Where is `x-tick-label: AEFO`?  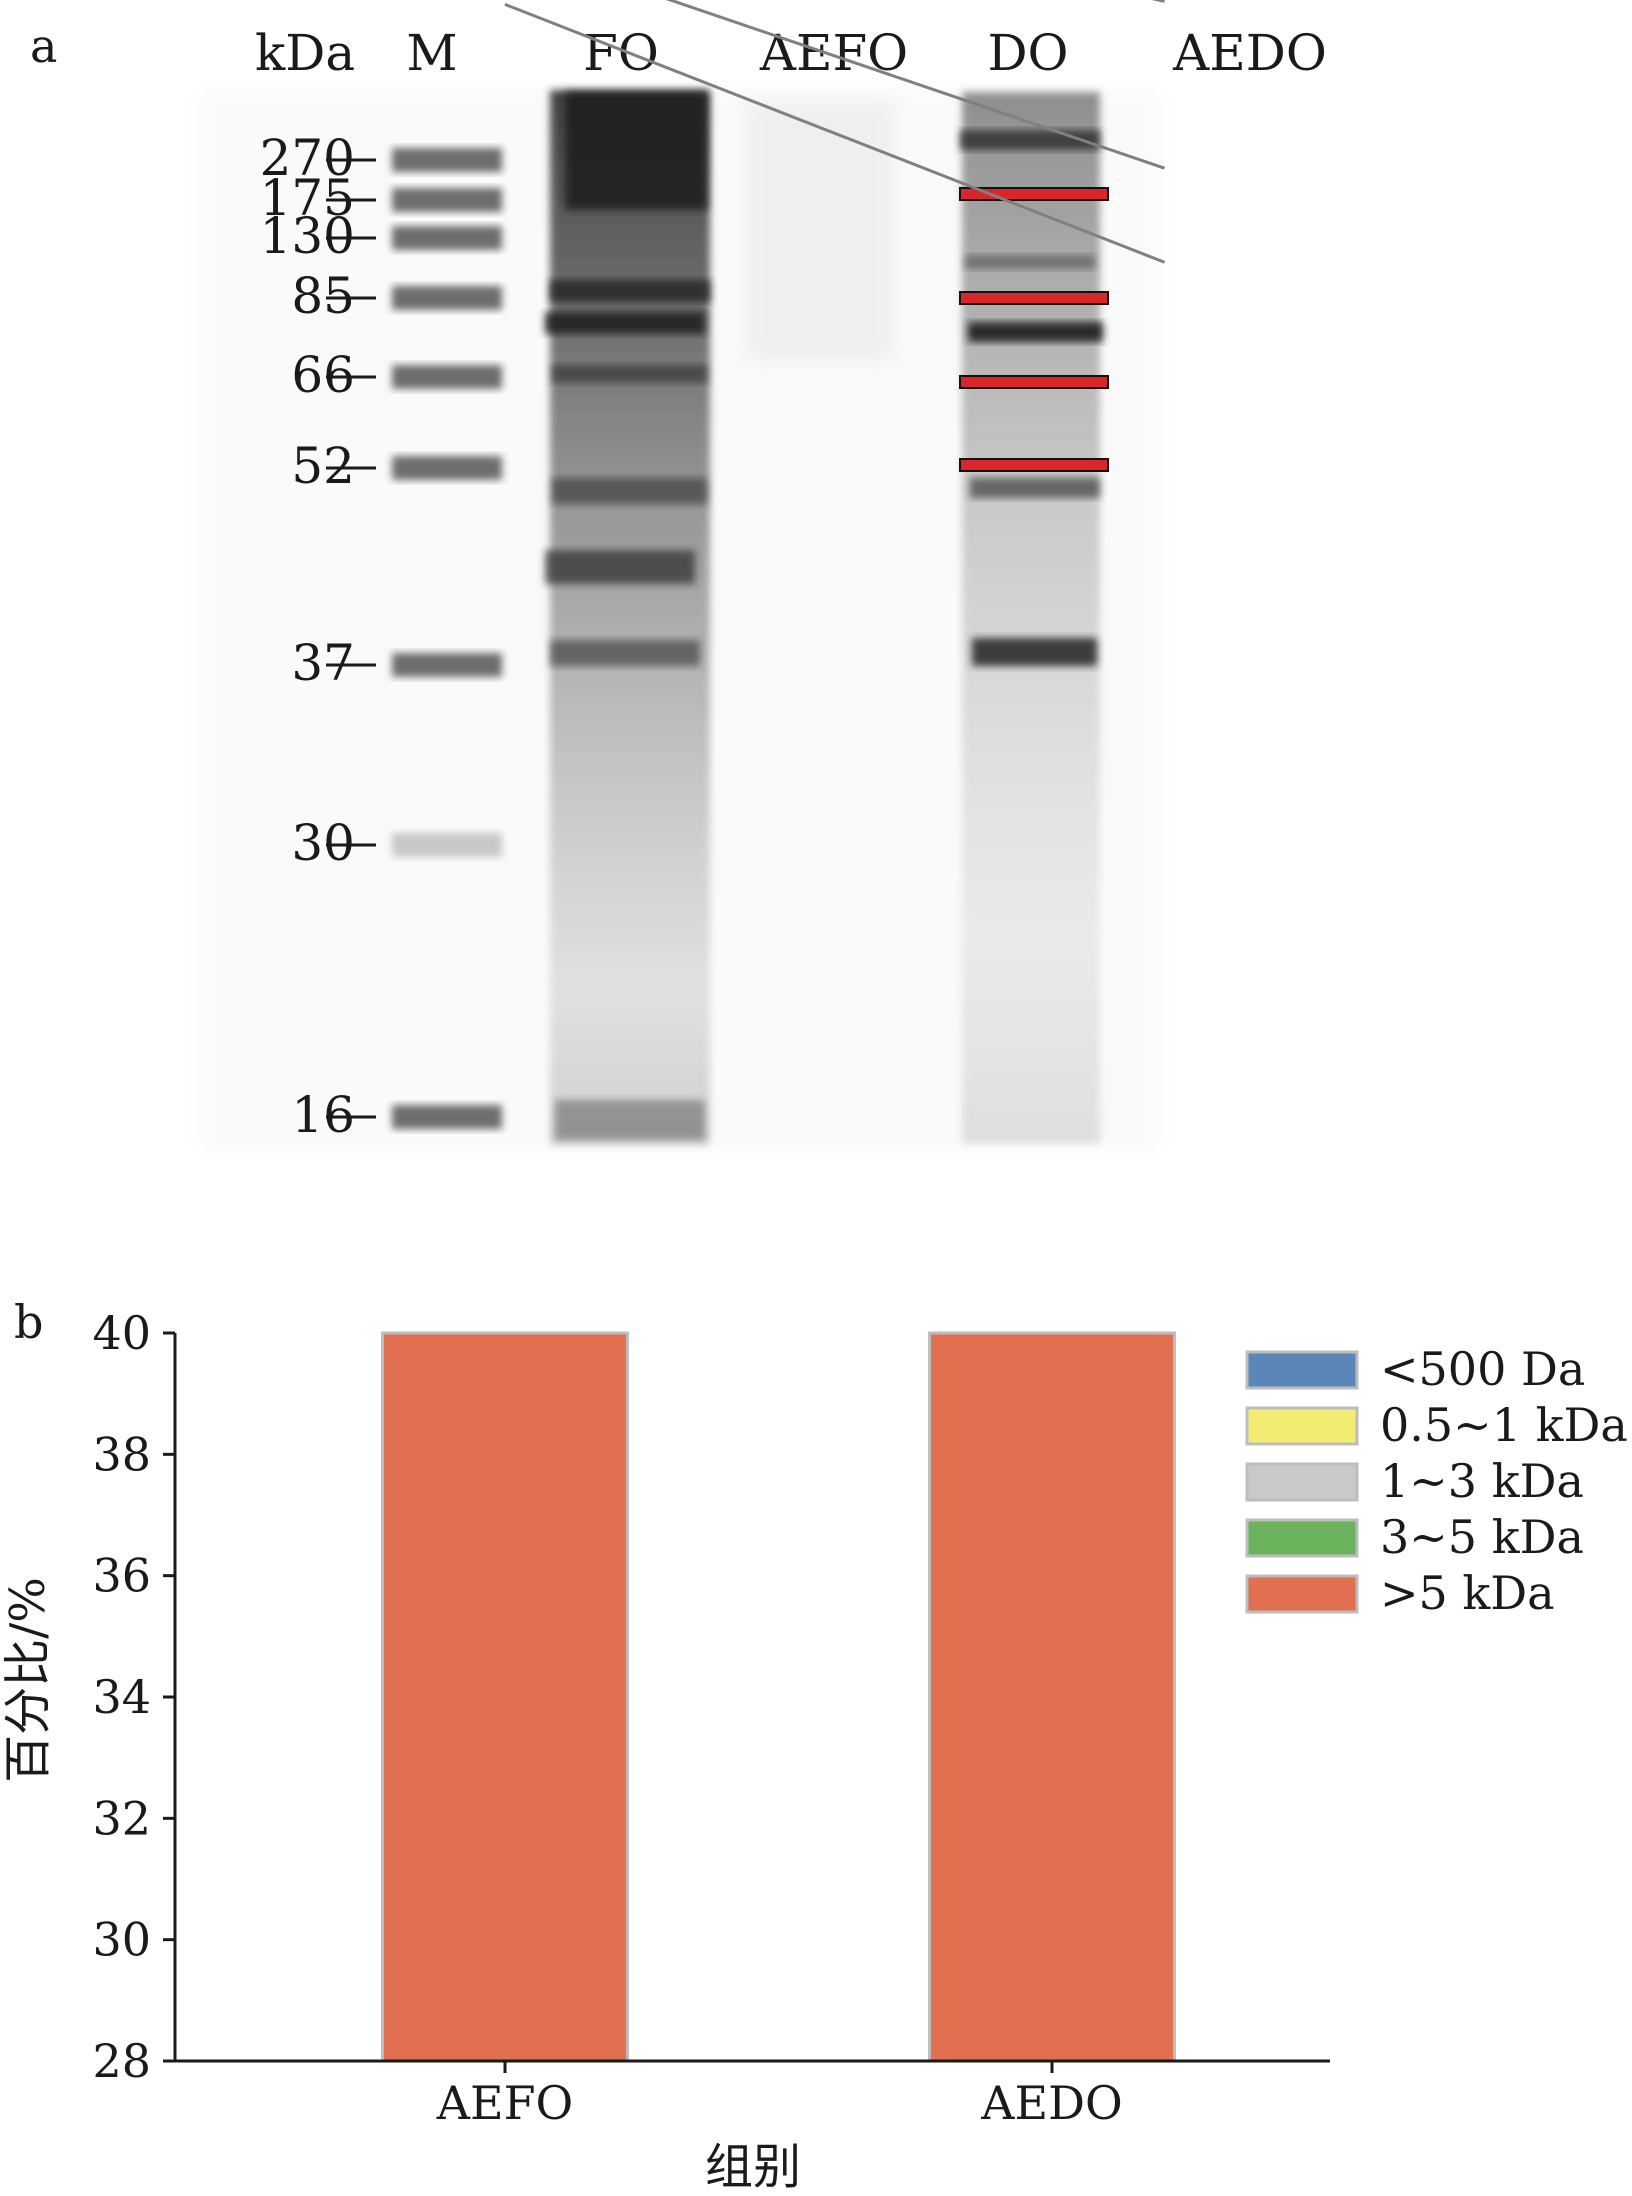
x-tick-label: AEFO is located at coordinates (504, 2103).